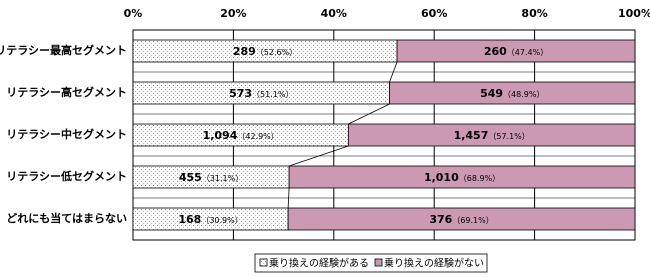 This screenshot has width=650, height=277. Describe the element at coordinates (221, 220) in the screenshot. I see `percent-label: （30.9%）` at that location.